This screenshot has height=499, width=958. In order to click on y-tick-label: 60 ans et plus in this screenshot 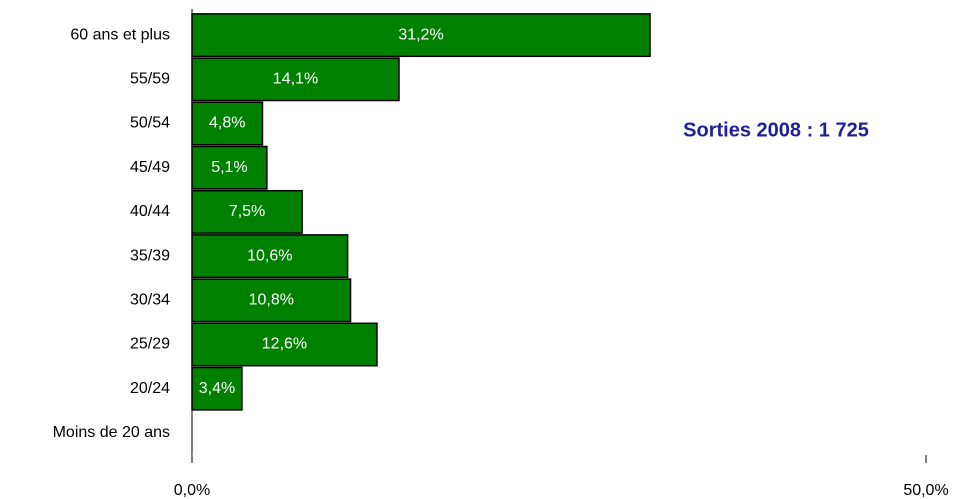, I will do `click(120, 34)`.